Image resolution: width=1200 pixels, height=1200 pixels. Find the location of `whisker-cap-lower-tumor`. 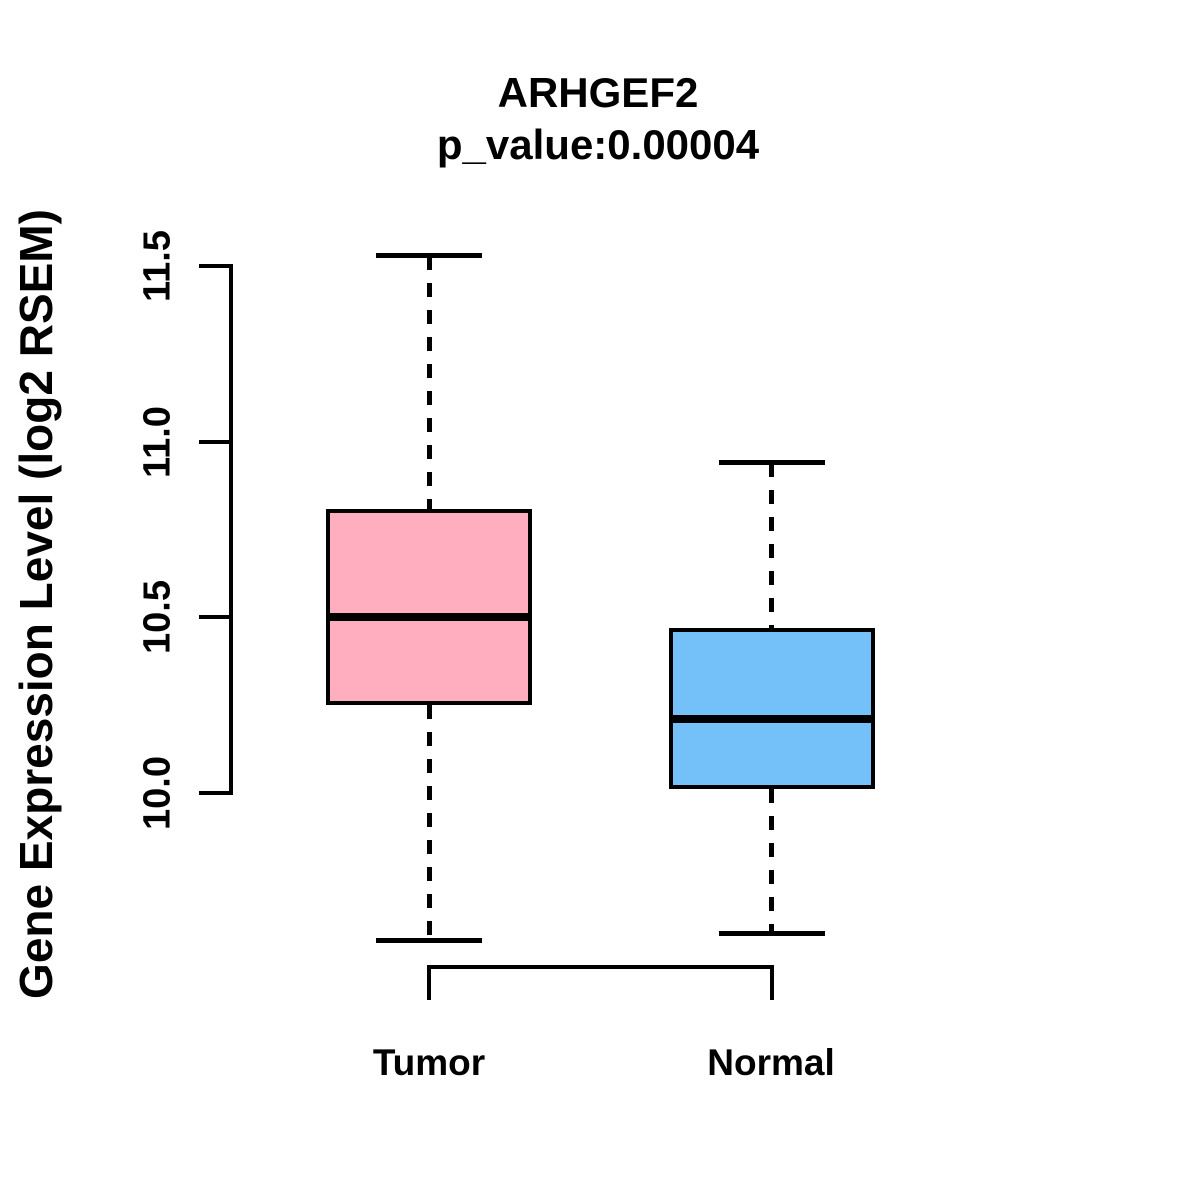

whisker-cap-lower-tumor is located at coordinates (429, 940).